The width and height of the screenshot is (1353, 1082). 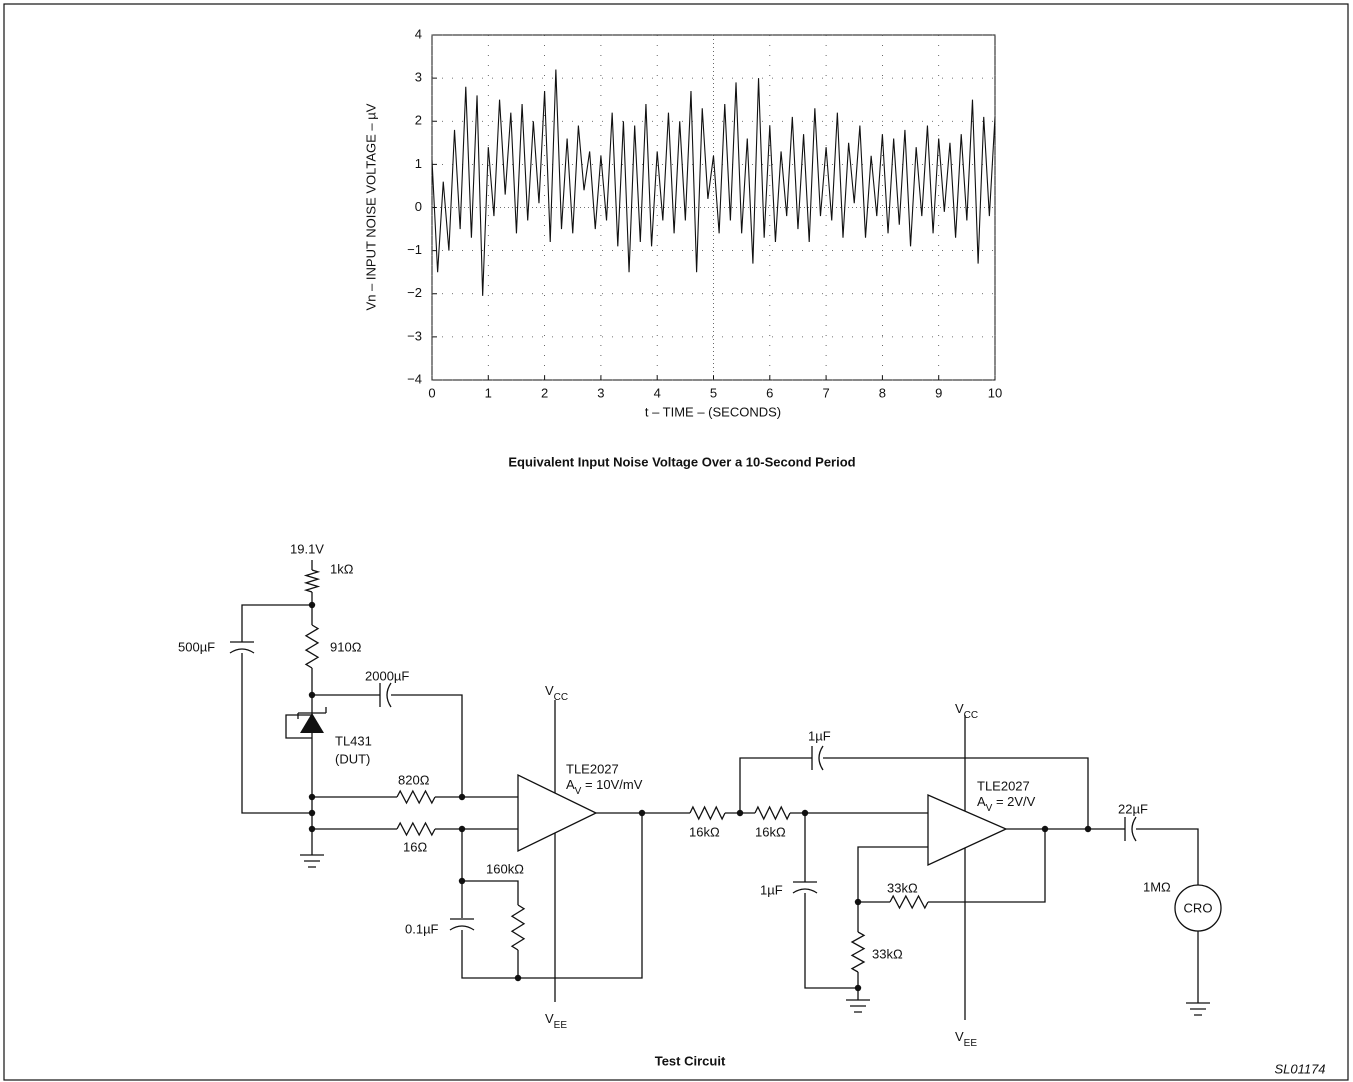 What do you see at coordinates (488, 392) in the screenshot?
I see `x-tick-label: 1` at bounding box center [488, 392].